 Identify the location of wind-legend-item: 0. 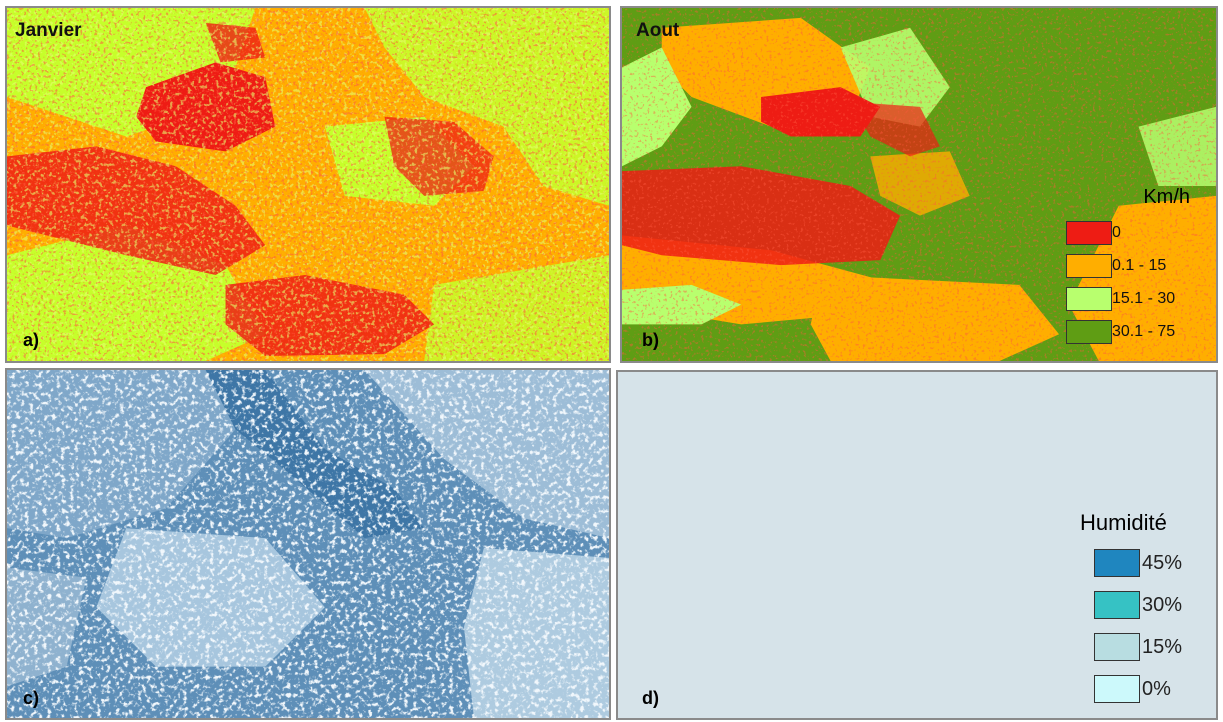
(1139, 232).